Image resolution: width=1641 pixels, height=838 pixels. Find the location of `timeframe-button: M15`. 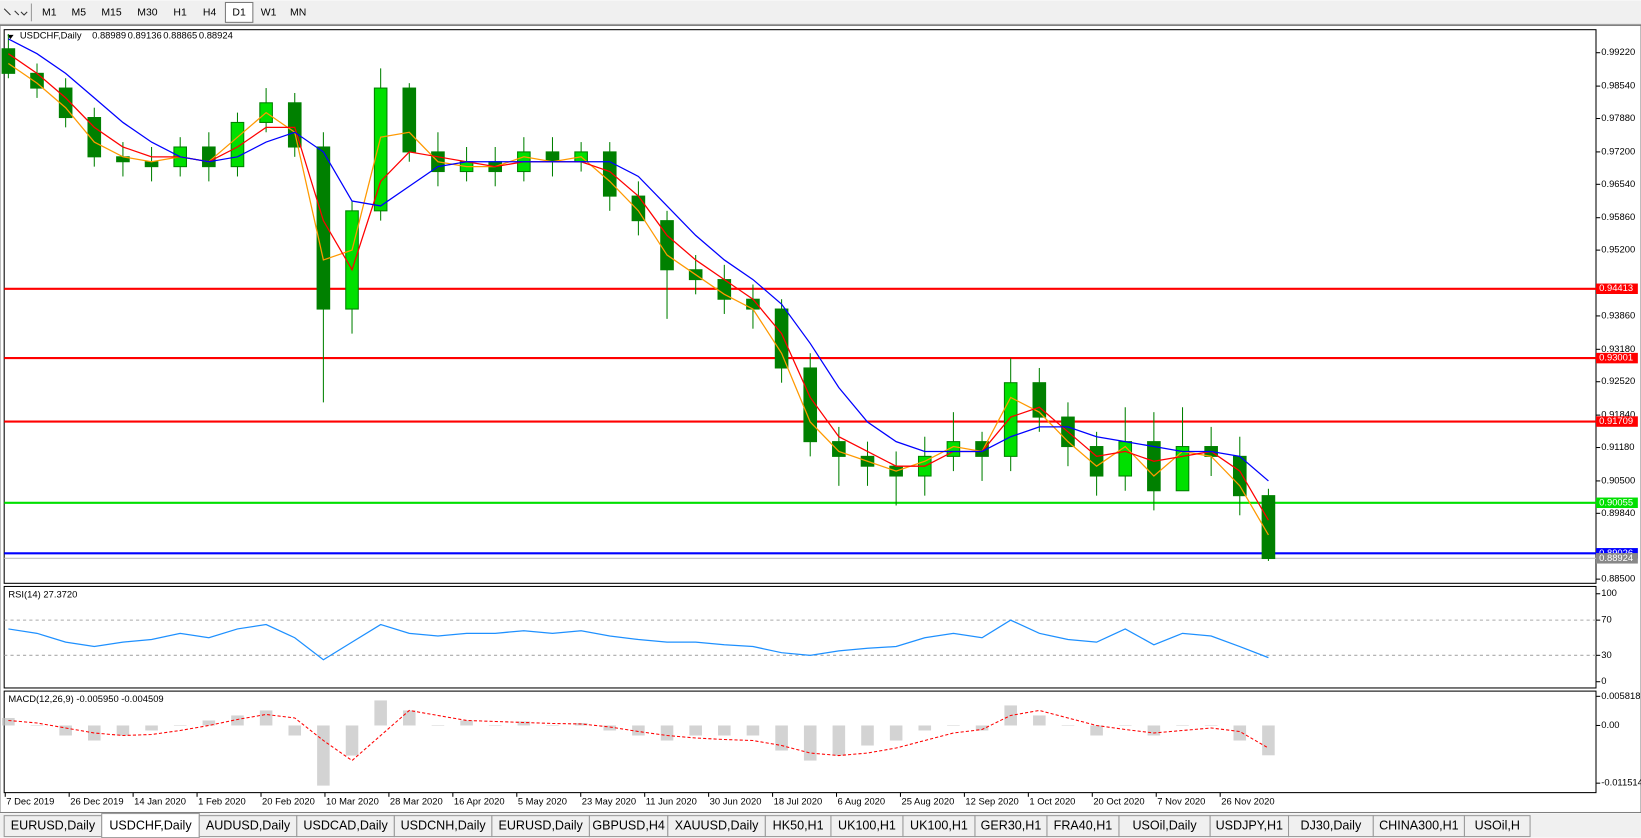

timeframe-button: M15 is located at coordinates (111, 13).